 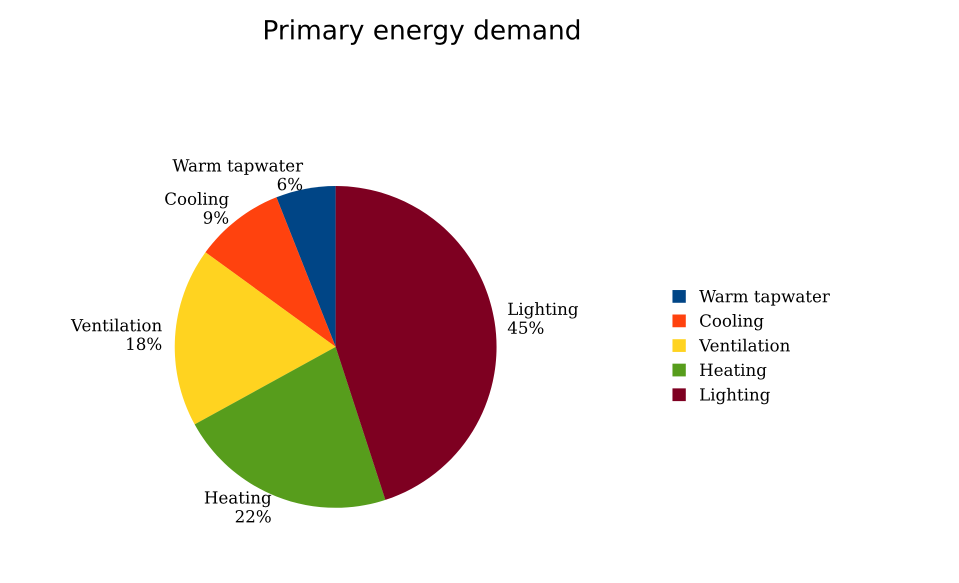 What do you see at coordinates (744, 345) in the screenshot?
I see `legend-label: Ventilation` at bounding box center [744, 345].